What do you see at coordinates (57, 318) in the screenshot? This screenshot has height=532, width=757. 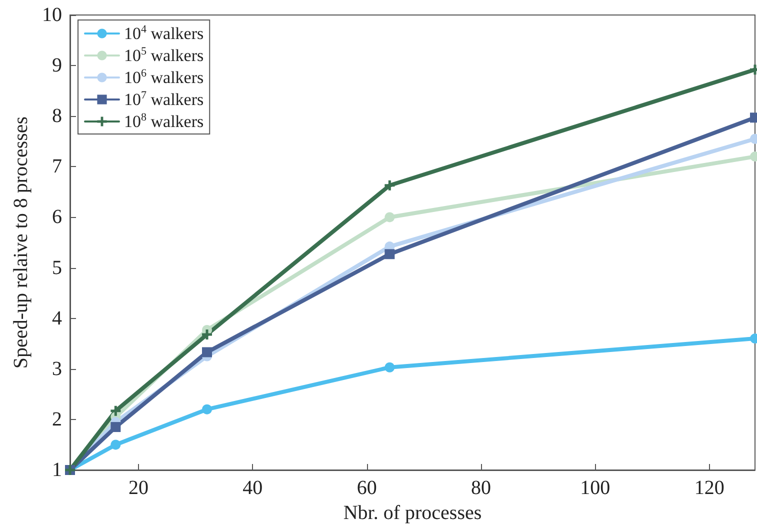 I see `y-tick-label: 4` at bounding box center [57, 318].